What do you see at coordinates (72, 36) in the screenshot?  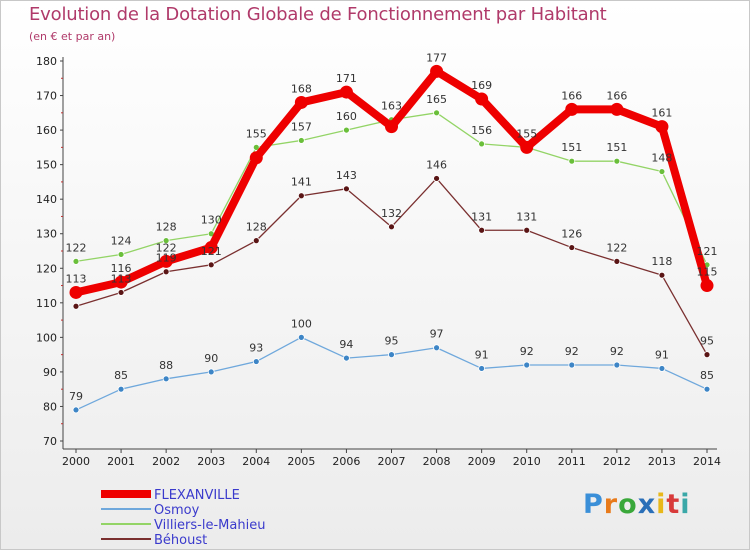 I see `chart-subtitle: (en € et par an)` at bounding box center [72, 36].